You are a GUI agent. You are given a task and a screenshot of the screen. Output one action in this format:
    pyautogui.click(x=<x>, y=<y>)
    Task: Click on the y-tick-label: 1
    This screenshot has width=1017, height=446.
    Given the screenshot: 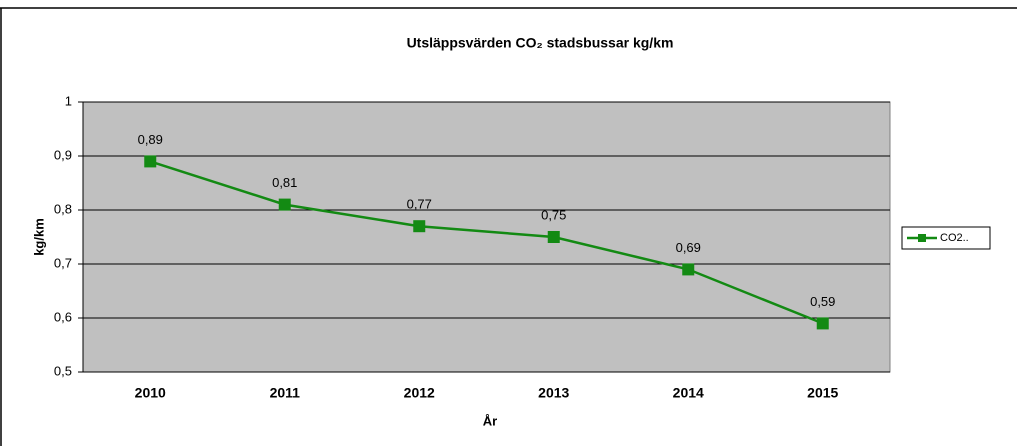 What is the action you would take?
    pyautogui.click(x=68, y=100)
    